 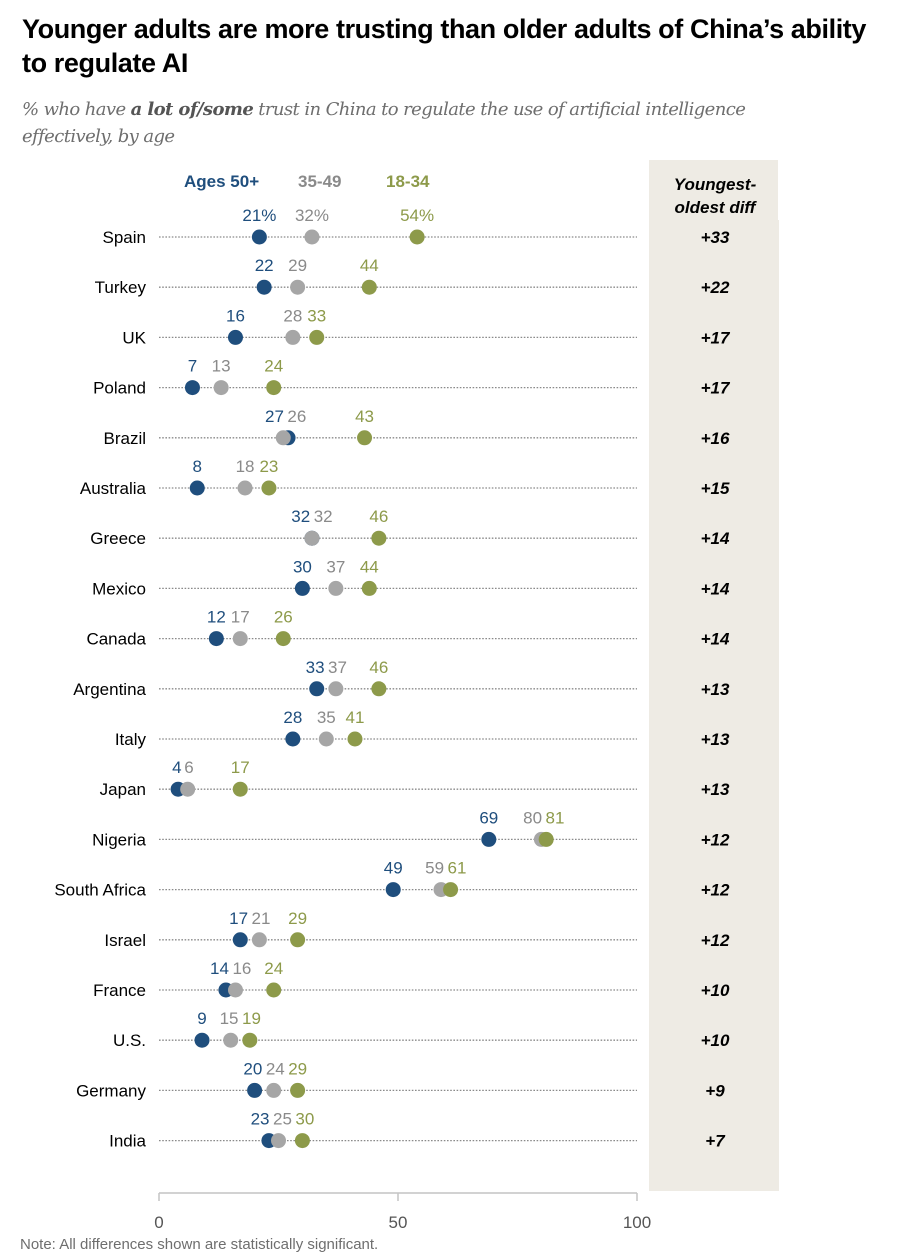 What do you see at coordinates (715, 1141) in the screenshot?
I see `diff-value: +7` at bounding box center [715, 1141].